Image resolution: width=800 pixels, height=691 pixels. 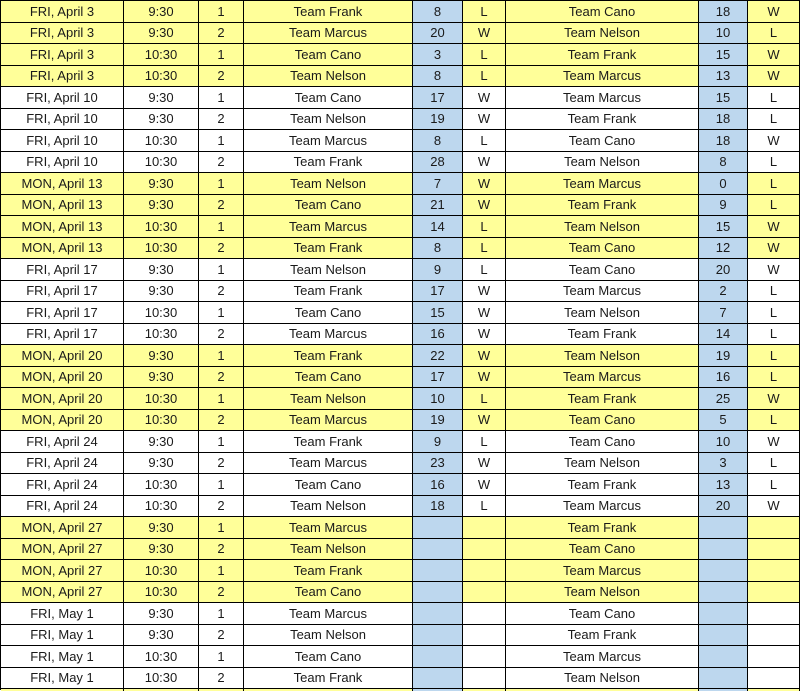 I want to click on date-cell: FRI, April 17, so click(x=62, y=291).